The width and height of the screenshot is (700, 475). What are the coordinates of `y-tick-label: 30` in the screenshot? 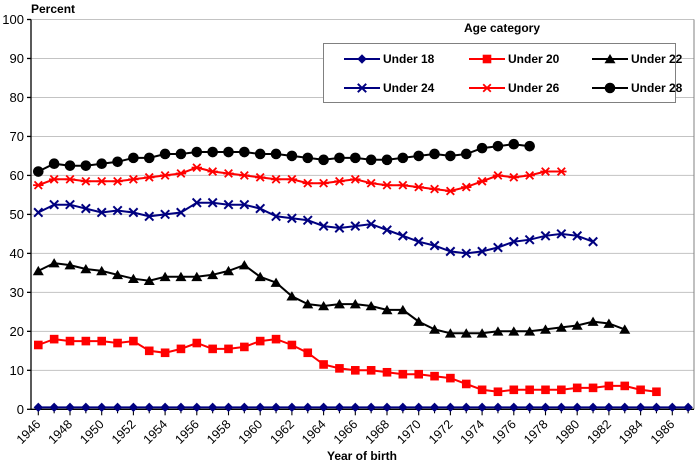 It's located at (17, 292).